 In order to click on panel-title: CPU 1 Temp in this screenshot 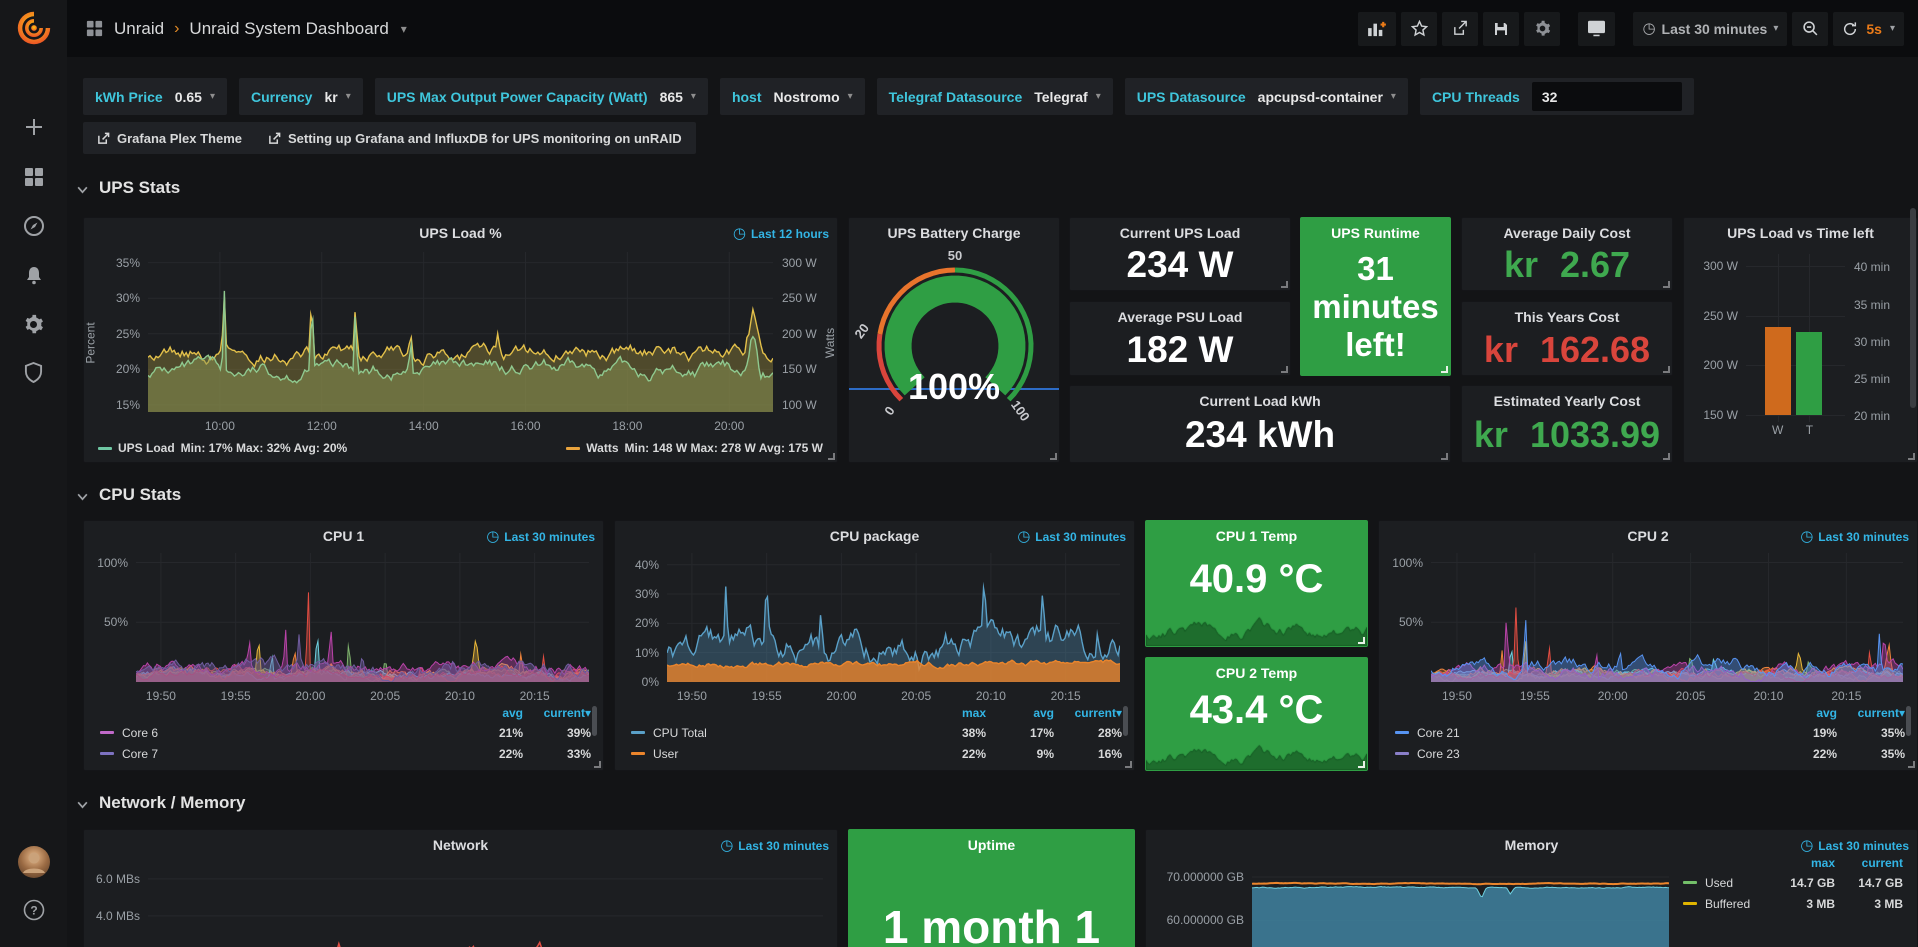, I will do `click(1256, 536)`.